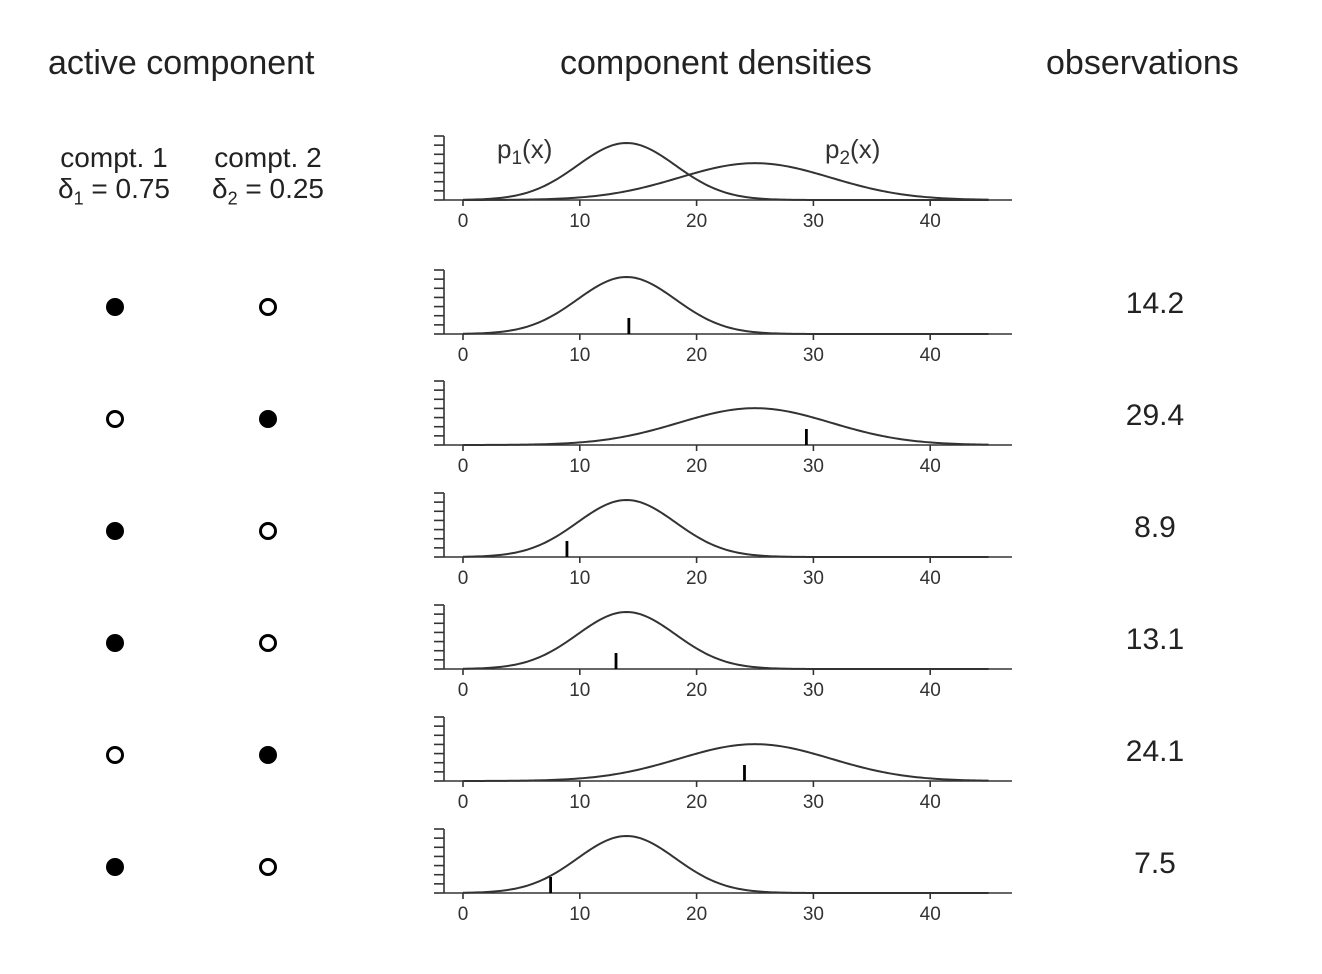 The height and width of the screenshot is (974, 1322). What do you see at coordinates (1155, 751) in the screenshot?
I see `observation-value: 24.1` at bounding box center [1155, 751].